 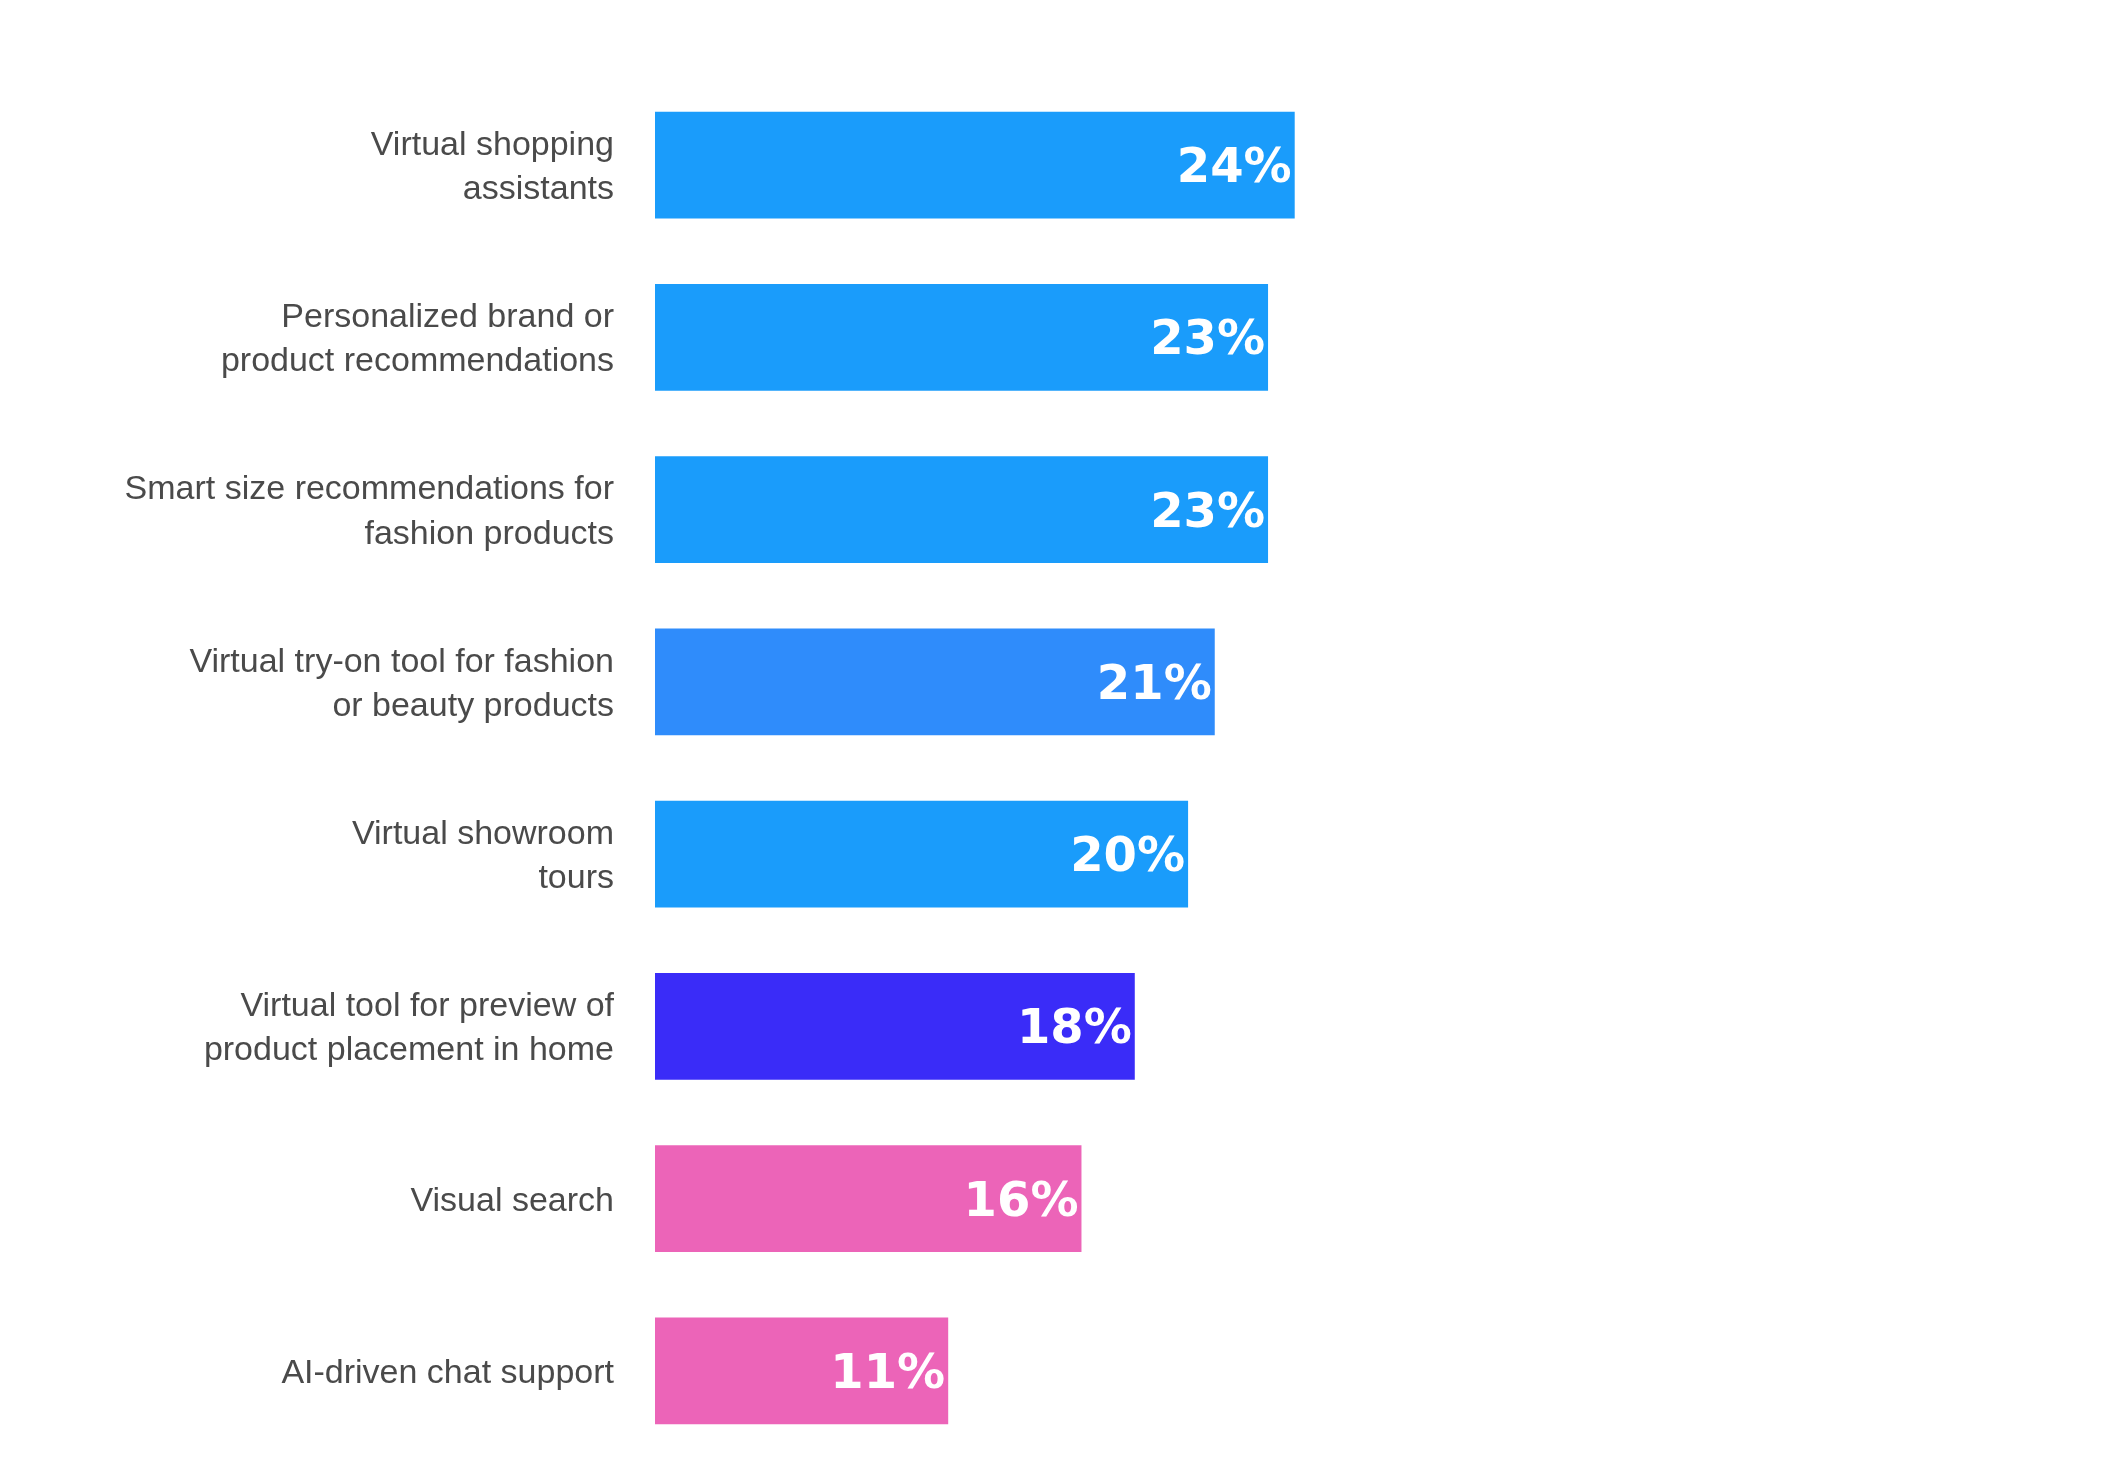 I want to click on y-tick-label: Personalized brand or product recommendations, so click(x=417, y=337).